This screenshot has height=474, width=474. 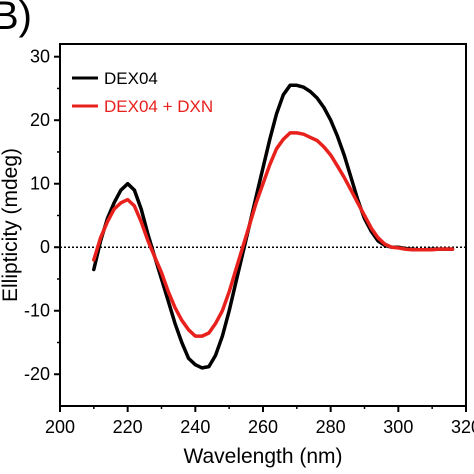 I want to click on legend: DEX04 DEX04 + DXN, so click(x=142, y=92).